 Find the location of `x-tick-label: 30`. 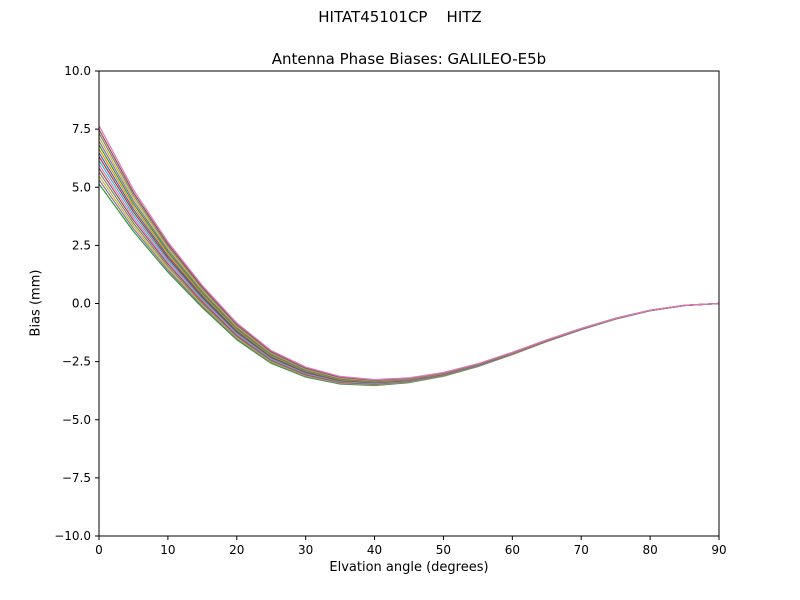

x-tick-label: 30 is located at coordinates (305, 550).